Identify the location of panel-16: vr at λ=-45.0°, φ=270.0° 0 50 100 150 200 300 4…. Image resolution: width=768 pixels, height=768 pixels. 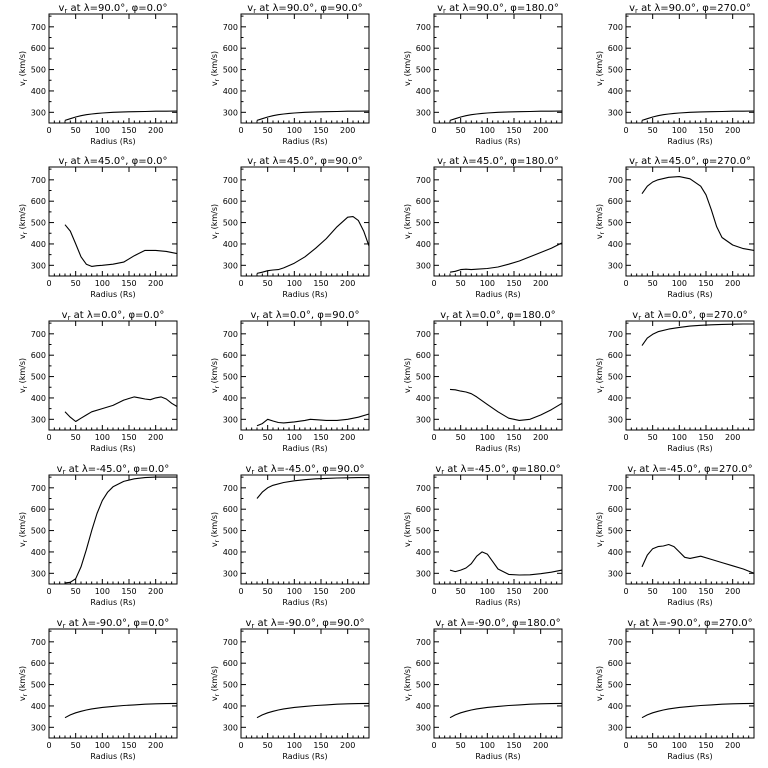
(675, 535).